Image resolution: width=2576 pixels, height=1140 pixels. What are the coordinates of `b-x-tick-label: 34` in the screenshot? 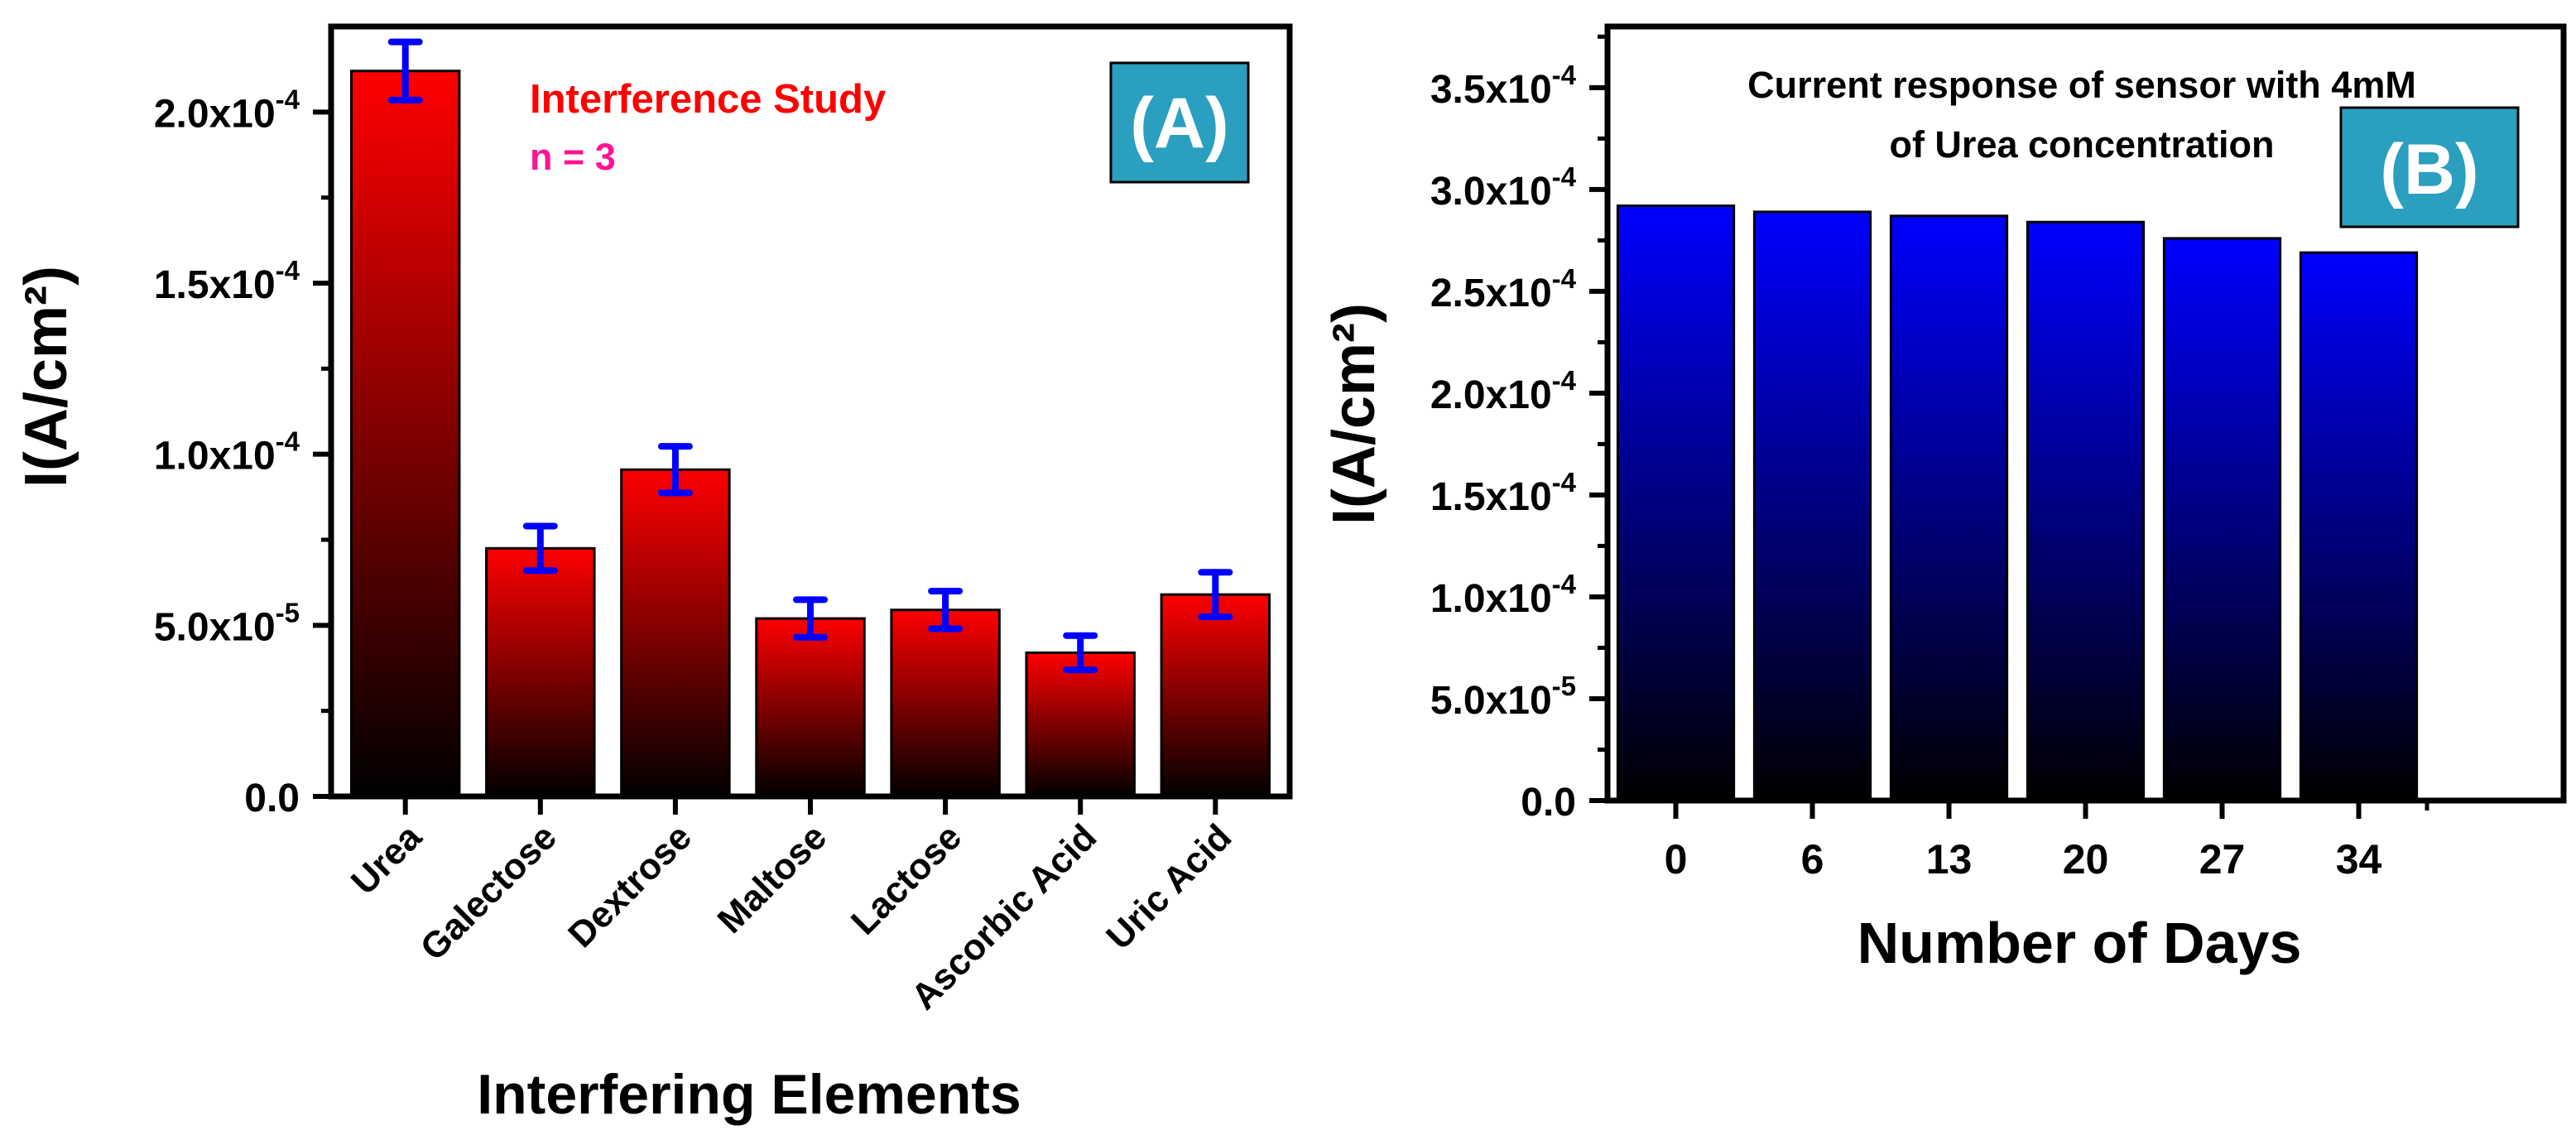 It's located at (2359, 859).